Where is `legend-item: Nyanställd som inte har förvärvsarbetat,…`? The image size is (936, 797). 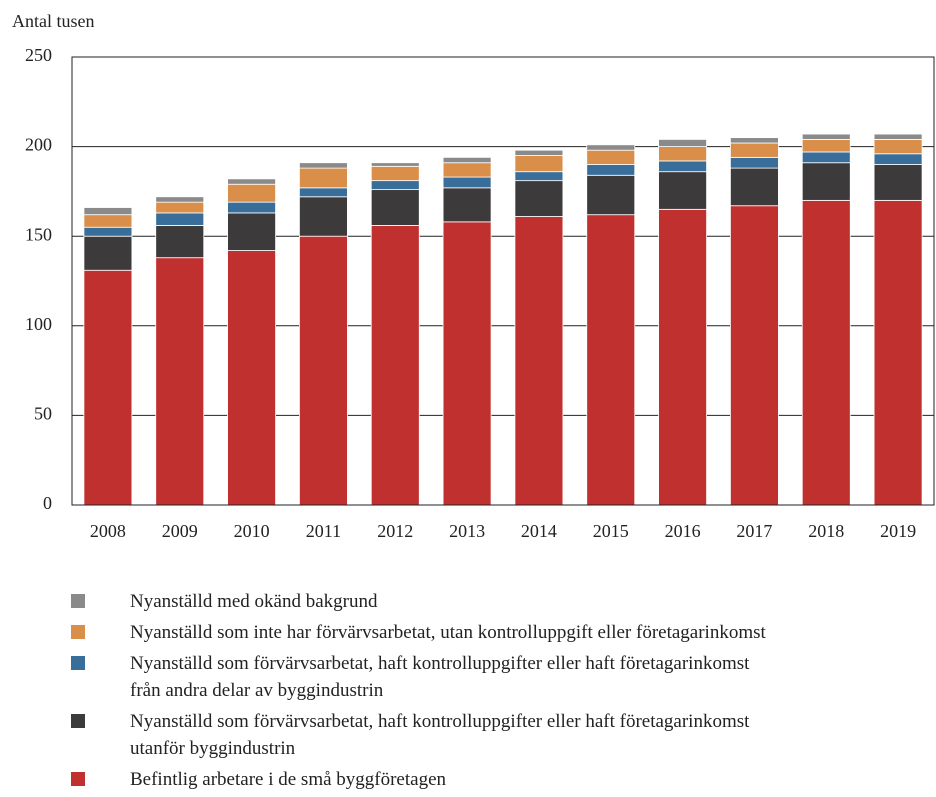 legend-item: Nyanställd som inte har förvärvsarbetat,… is located at coordinates (468, 632).